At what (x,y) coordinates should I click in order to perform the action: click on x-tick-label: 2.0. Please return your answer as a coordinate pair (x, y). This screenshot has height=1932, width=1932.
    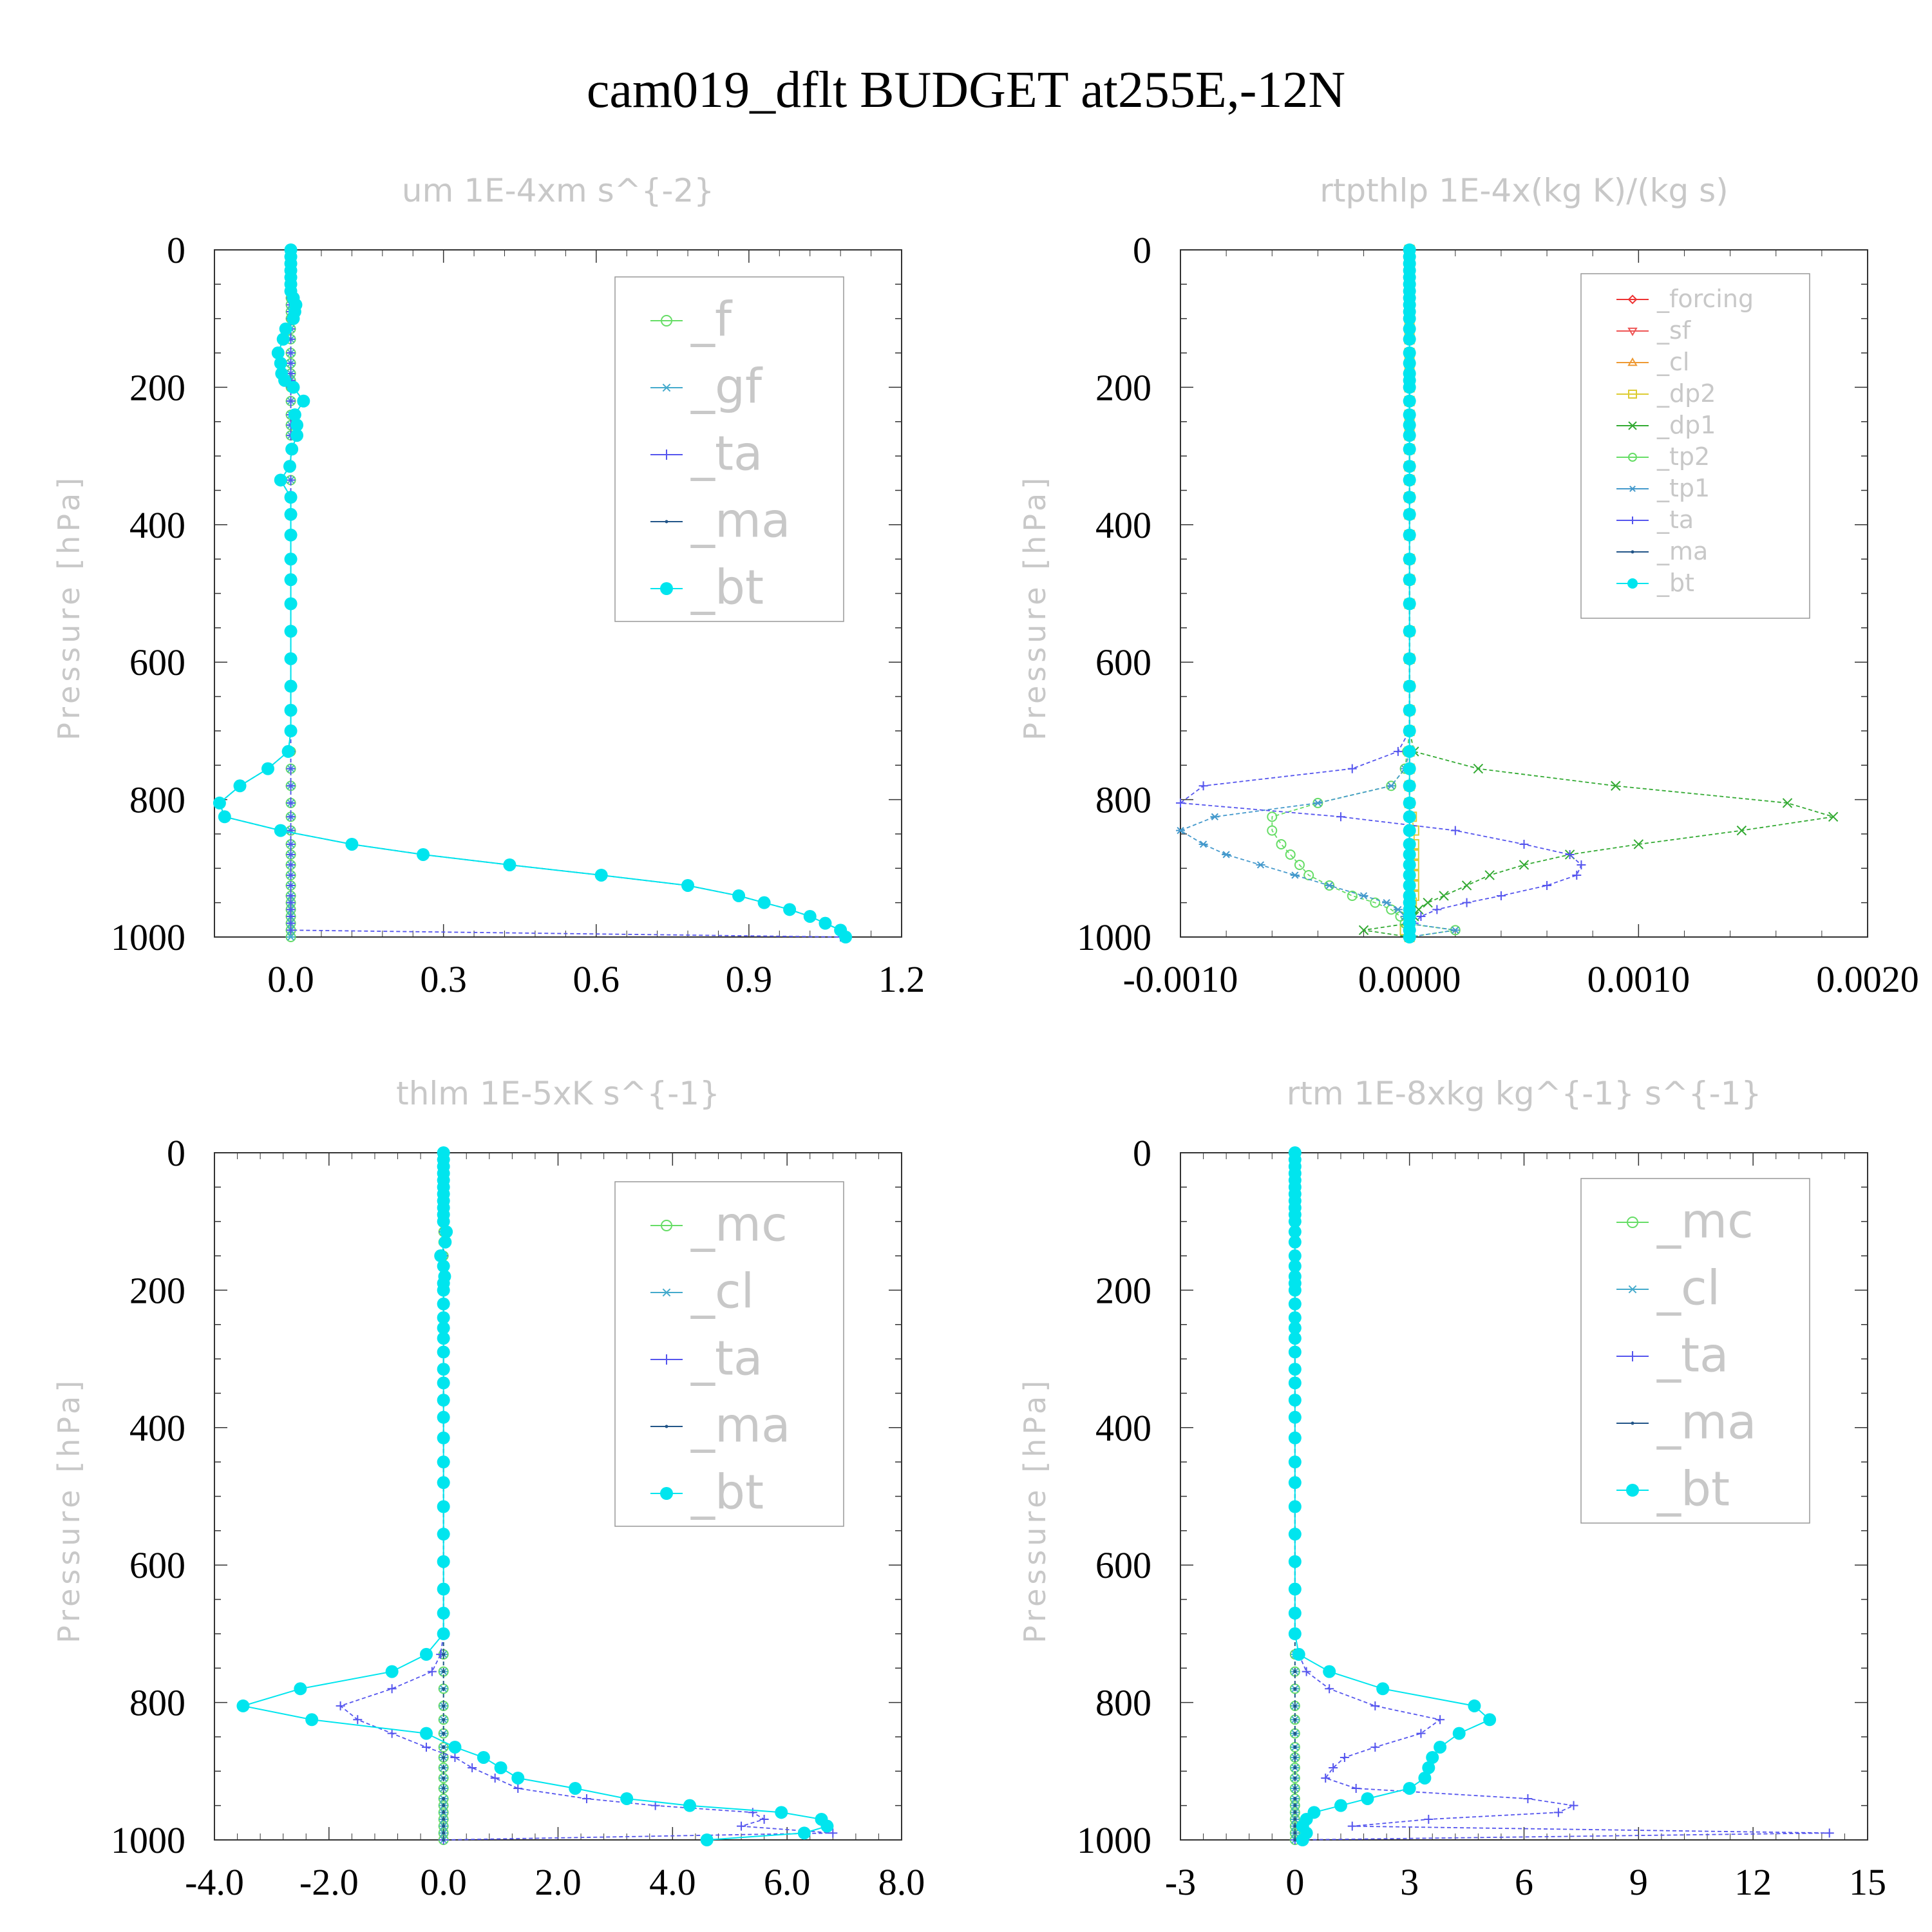
    Looking at the image, I should click on (558, 1882).